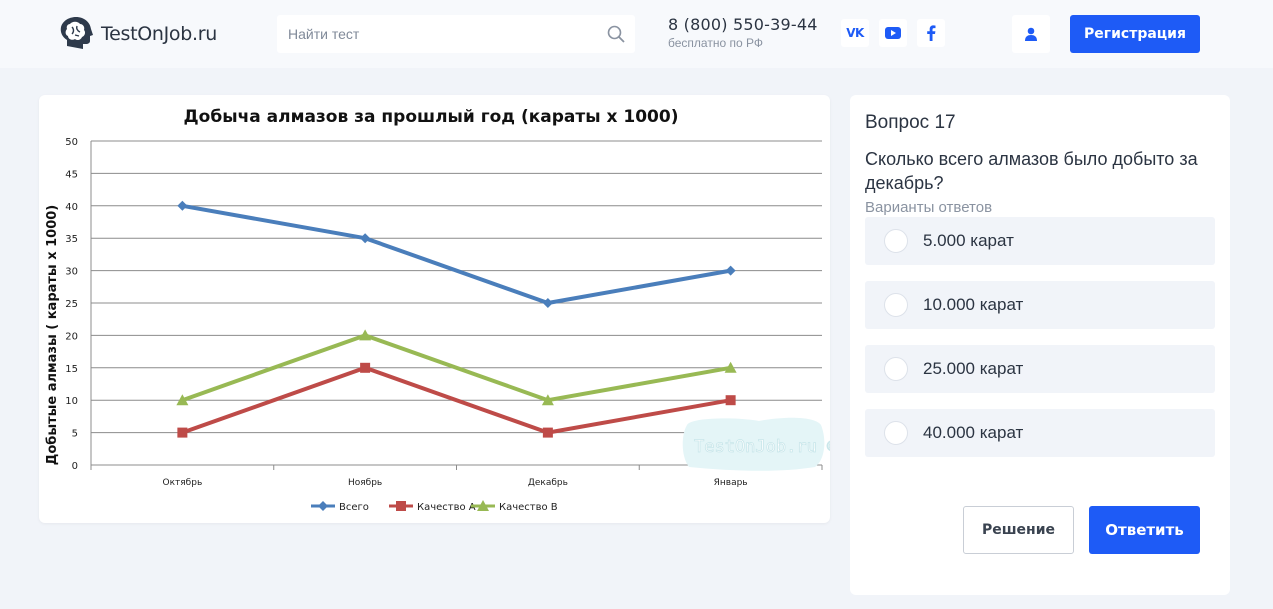 This screenshot has height=609, width=1273. What do you see at coordinates (731, 483) in the screenshot?
I see `x-tick-label: Январь` at bounding box center [731, 483].